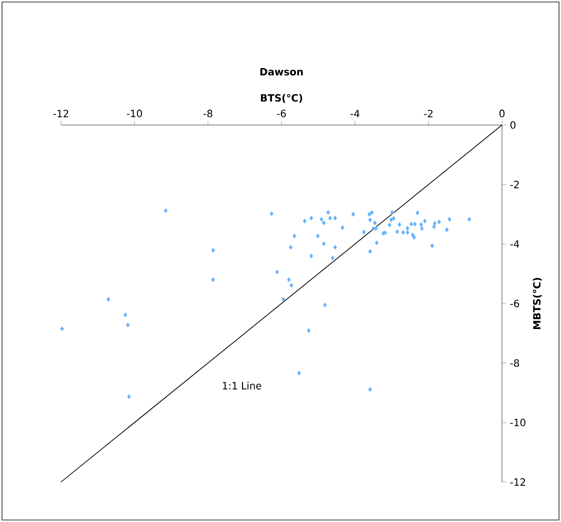 The height and width of the screenshot is (522, 561). Describe the element at coordinates (428, 114) in the screenshot. I see `x-tick-label: -2` at that location.